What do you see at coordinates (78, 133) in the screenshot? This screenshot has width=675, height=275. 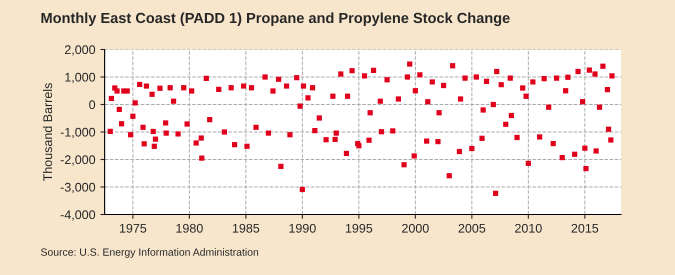 I see `y-tick-label: -1,000` at bounding box center [78, 133].